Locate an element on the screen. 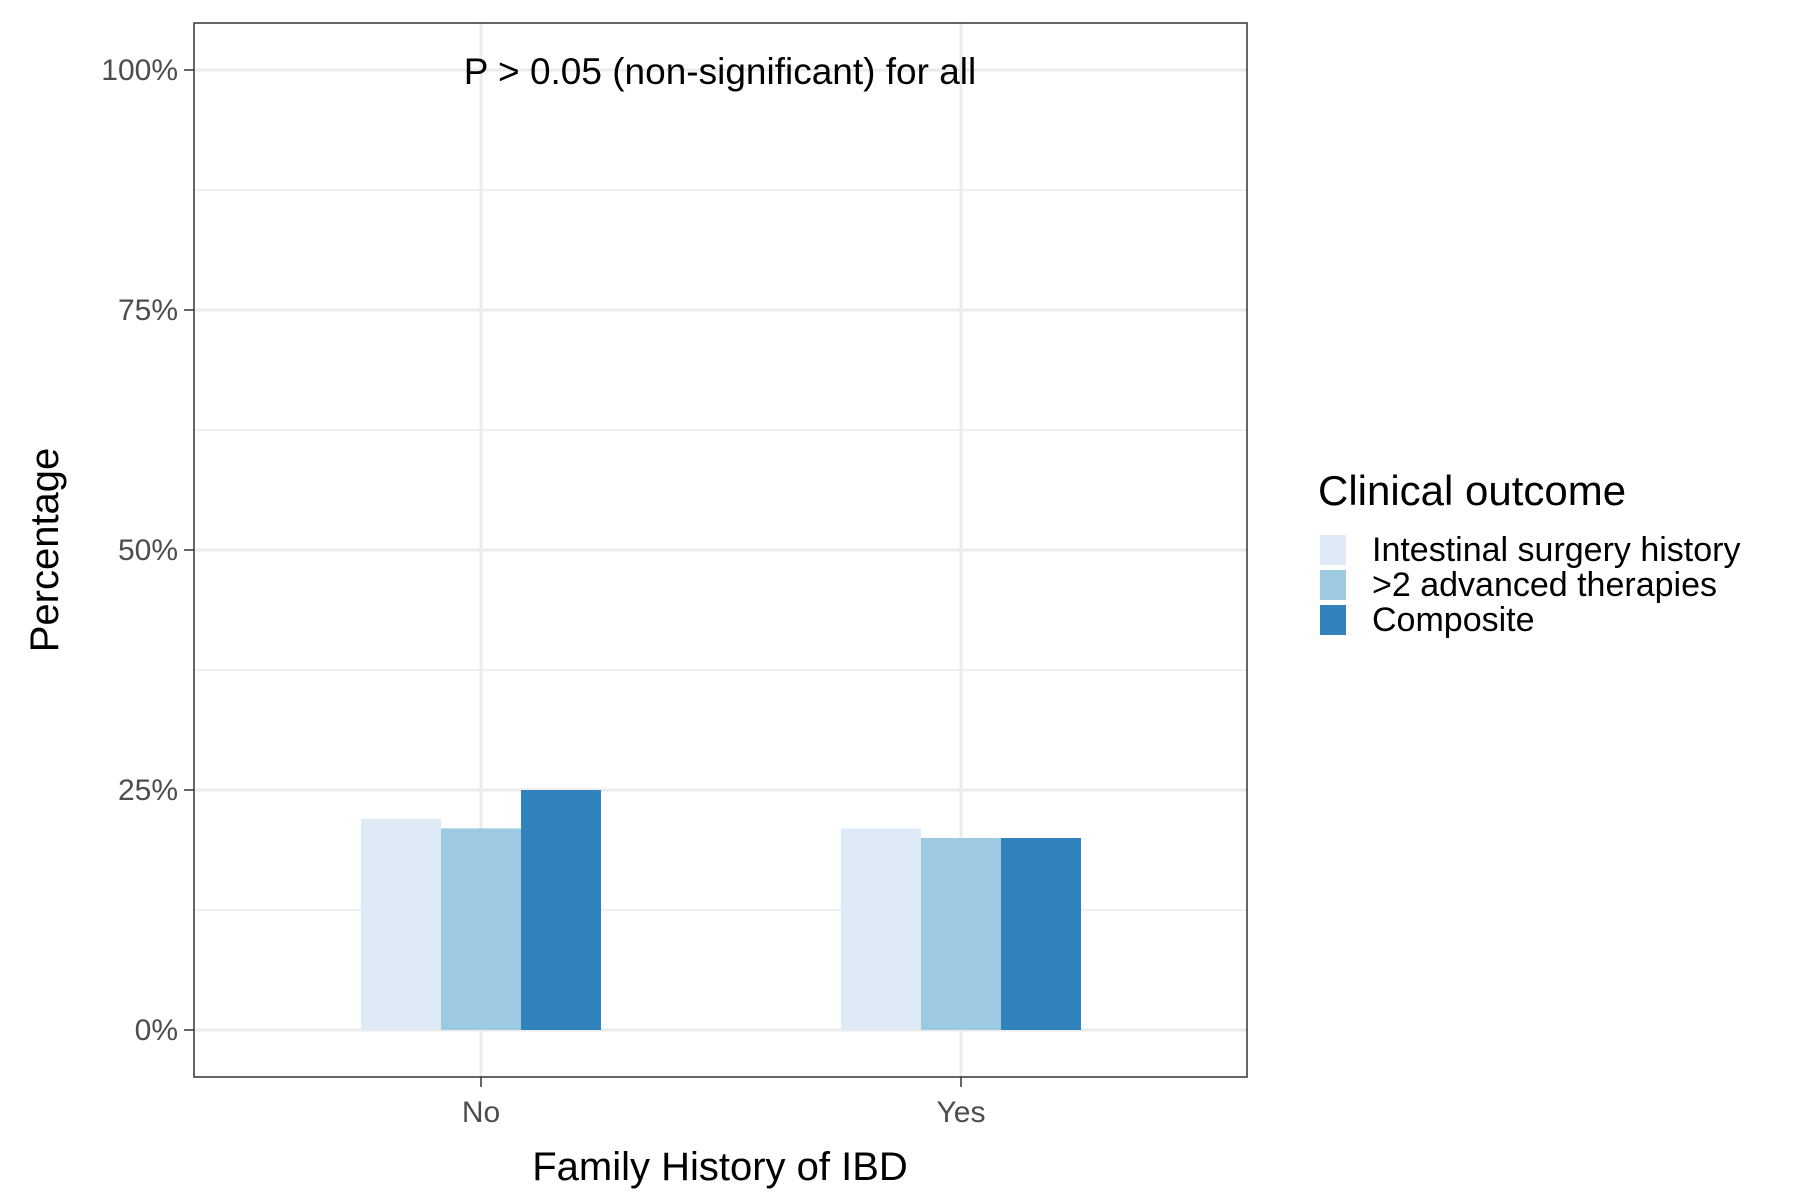  x-tick-label: No is located at coordinates (481, 1112).